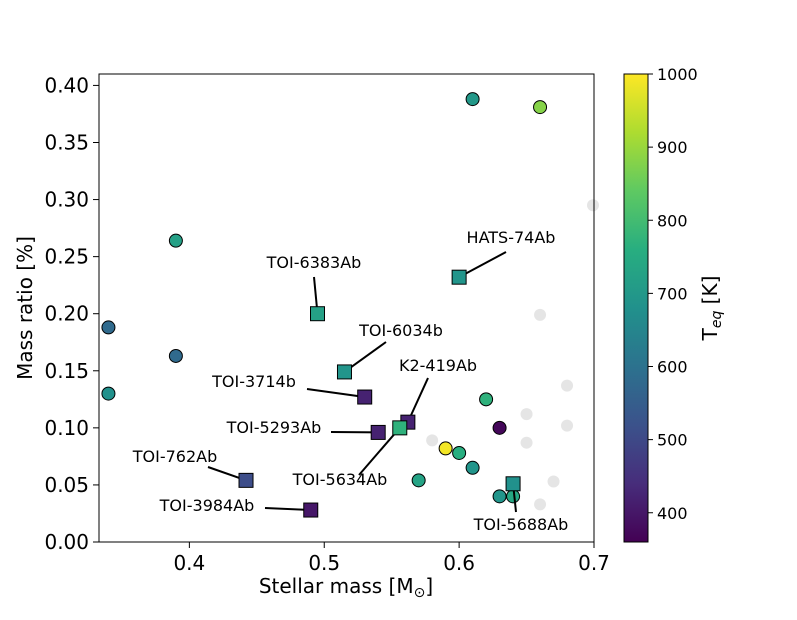  What do you see at coordinates (672, 147) in the screenshot?
I see `colorbar-tick-label: 900` at bounding box center [672, 147].